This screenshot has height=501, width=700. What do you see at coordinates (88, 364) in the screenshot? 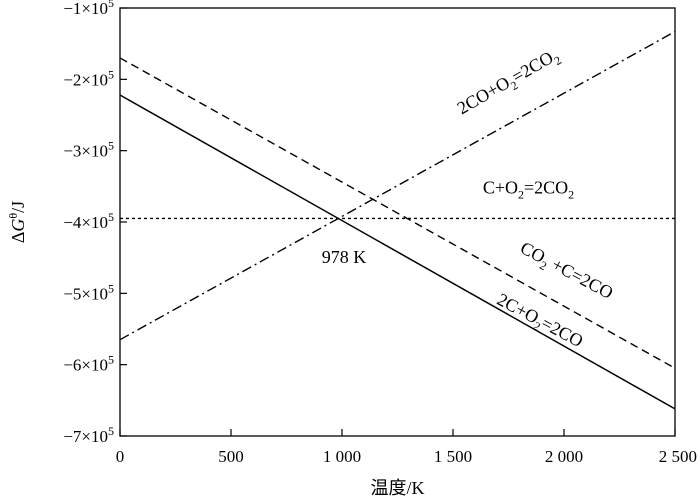
I see `y-tick-label: −6×10⁵` at bounding box center [88, 364].